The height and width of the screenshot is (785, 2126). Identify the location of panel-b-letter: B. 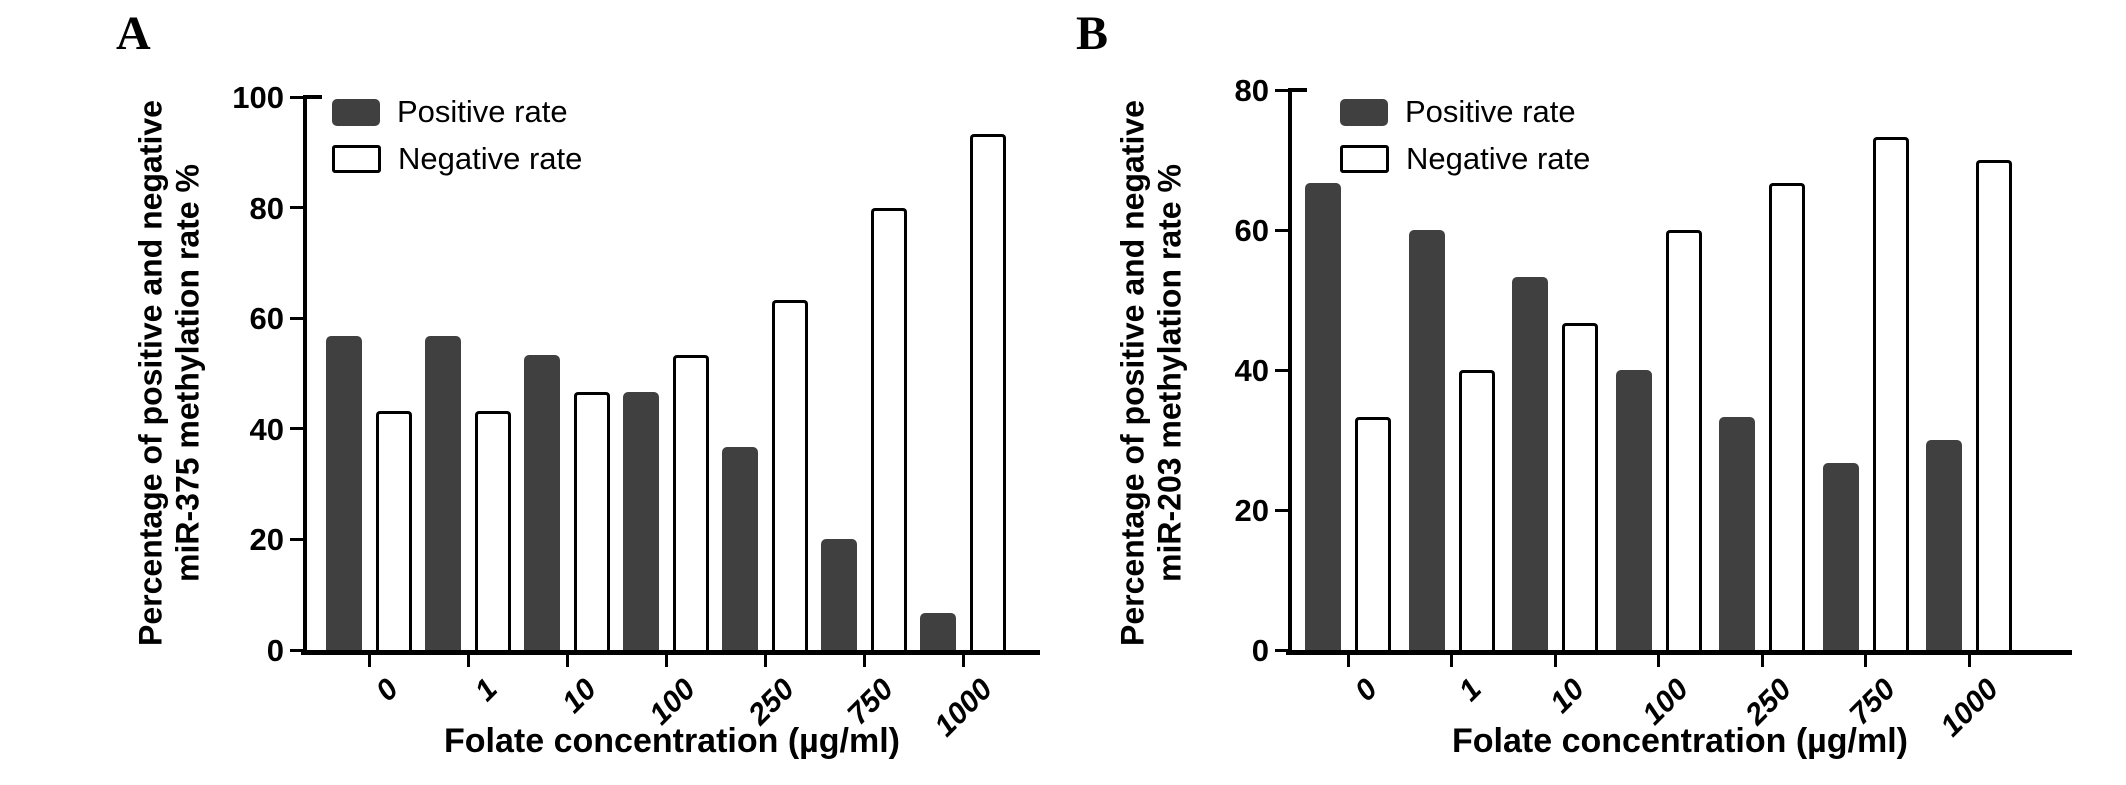
(1092, 33).